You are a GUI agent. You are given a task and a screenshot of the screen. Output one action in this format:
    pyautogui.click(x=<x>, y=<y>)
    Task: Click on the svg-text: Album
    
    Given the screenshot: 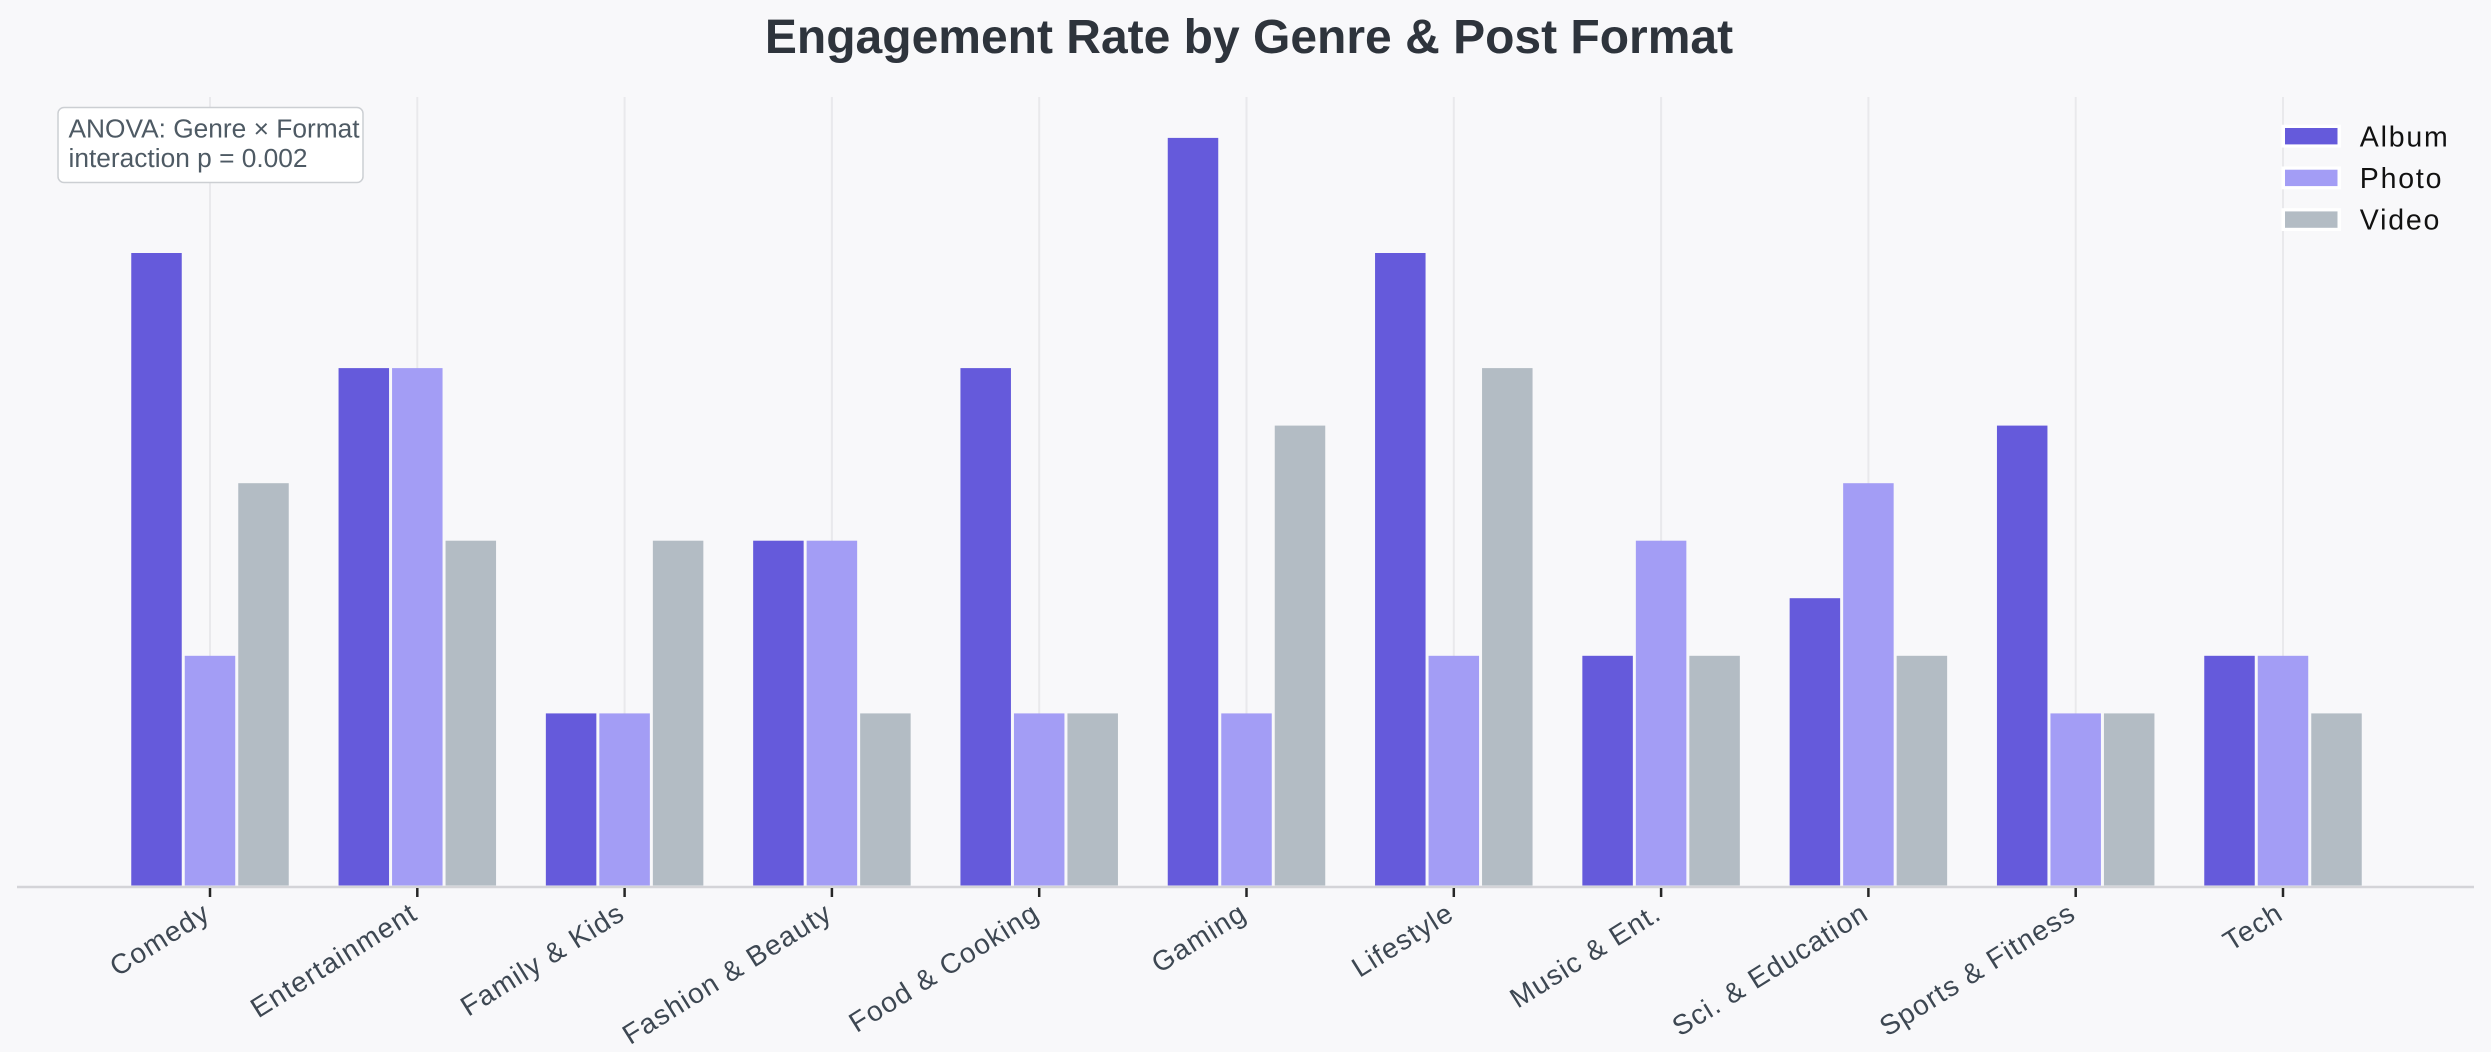 What is the action you would take?
    pyautogui.click(x=2405, y=137)
    